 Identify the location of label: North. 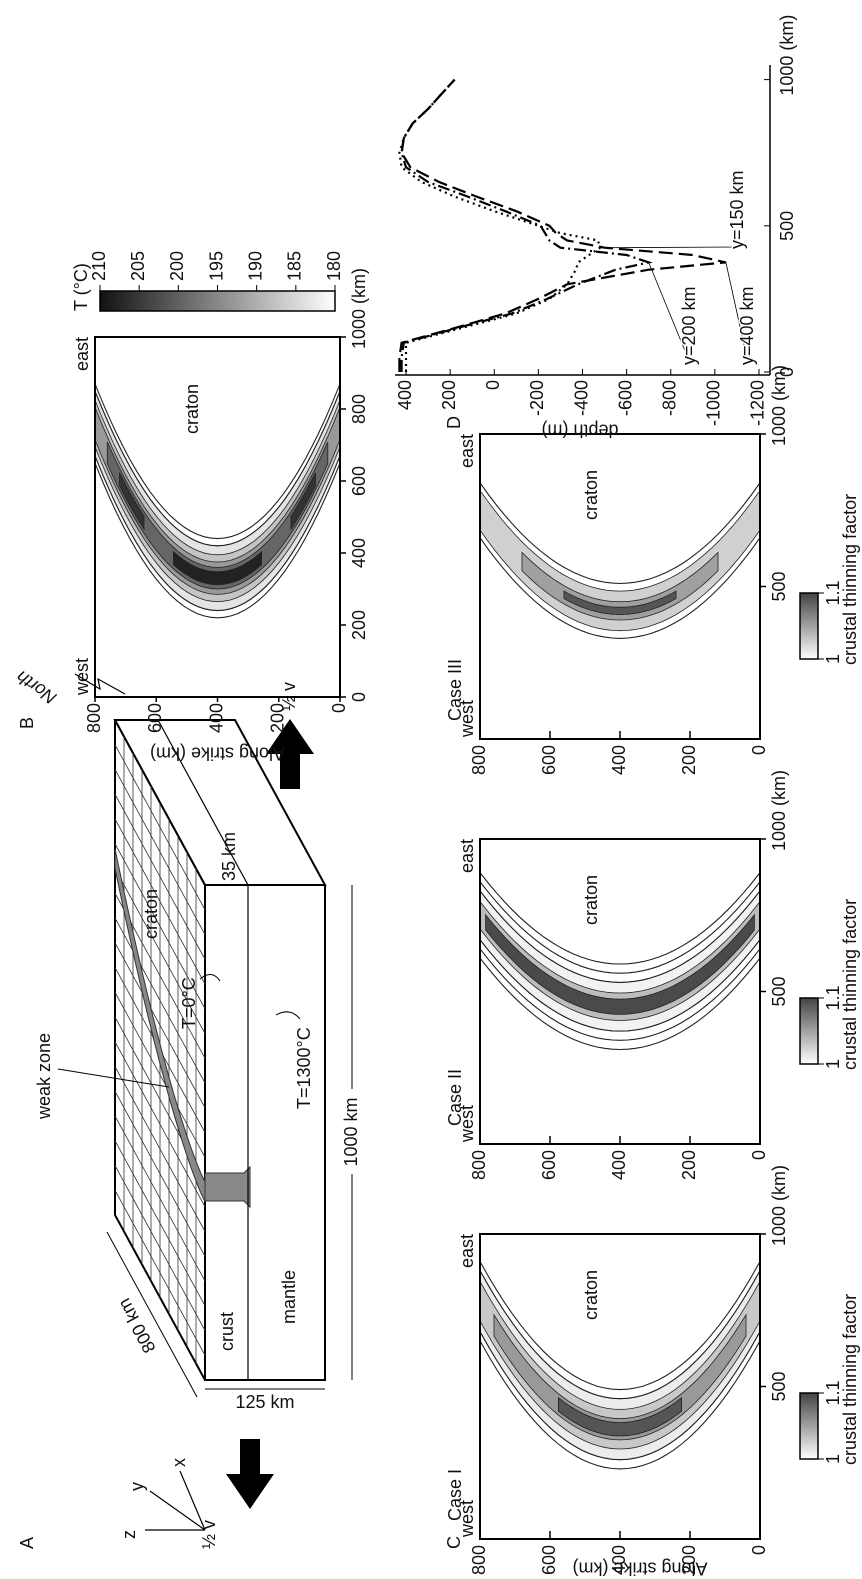
(36, 688).